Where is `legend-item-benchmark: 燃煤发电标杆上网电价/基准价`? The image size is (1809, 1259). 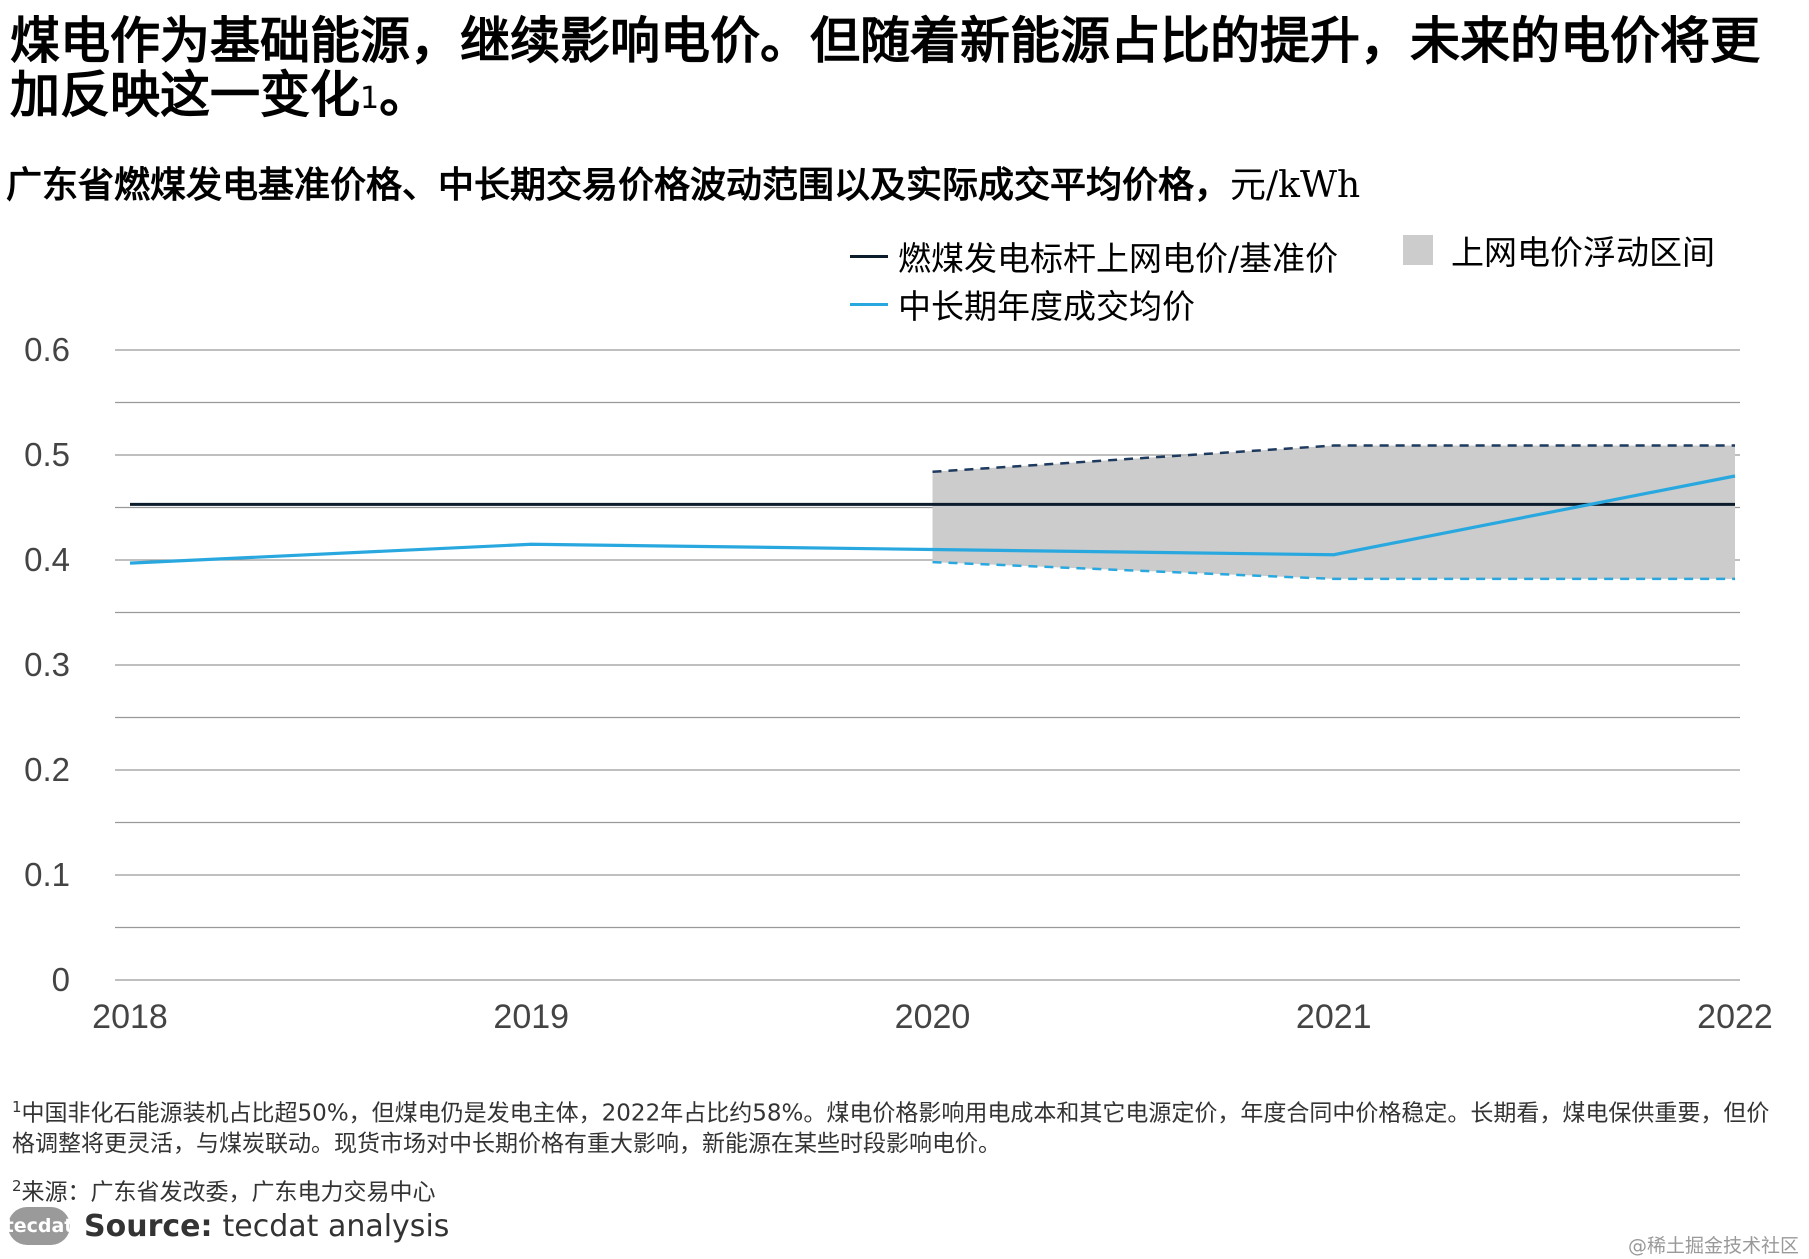
legend-item-benchmark: 燃煤发电标杆上网电价/基准价 is located at coordinates (1094, 256).